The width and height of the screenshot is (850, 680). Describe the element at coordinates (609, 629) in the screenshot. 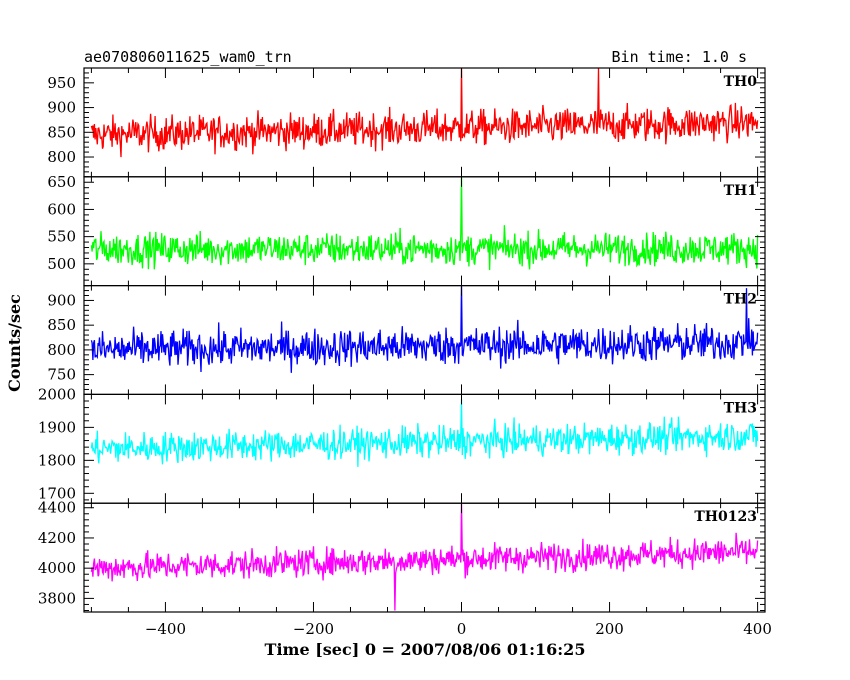

I see `x-tick-label: 200` at that location.